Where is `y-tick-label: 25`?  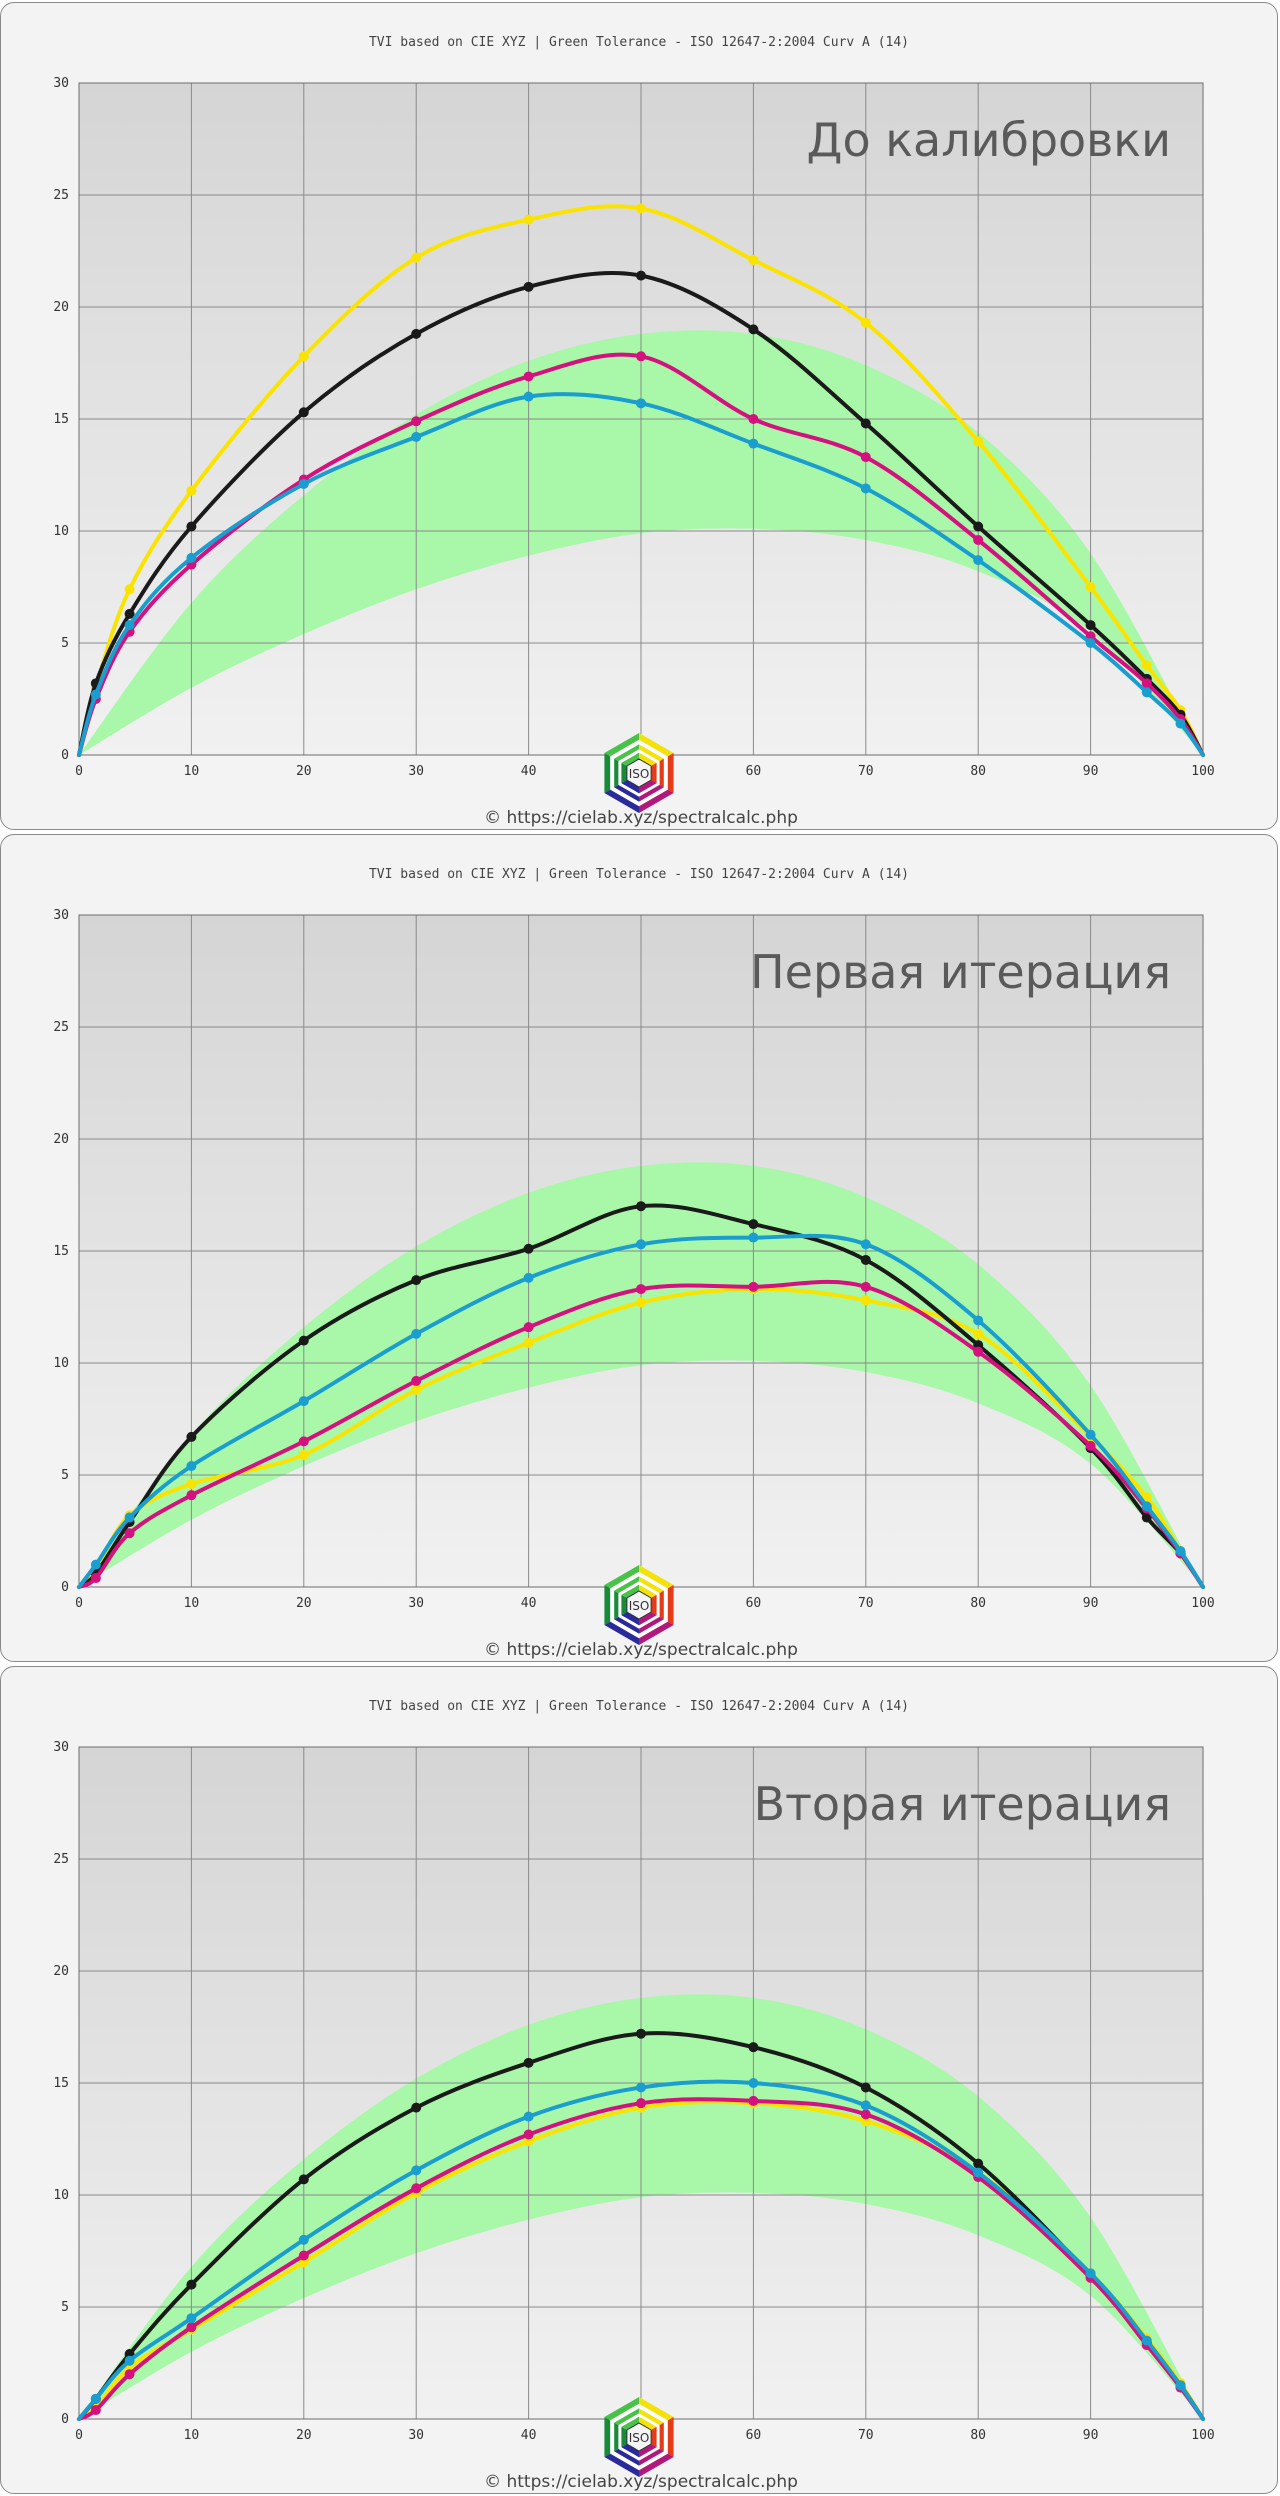
y-tick-label: 25 is located at coordinates (61, 1027).